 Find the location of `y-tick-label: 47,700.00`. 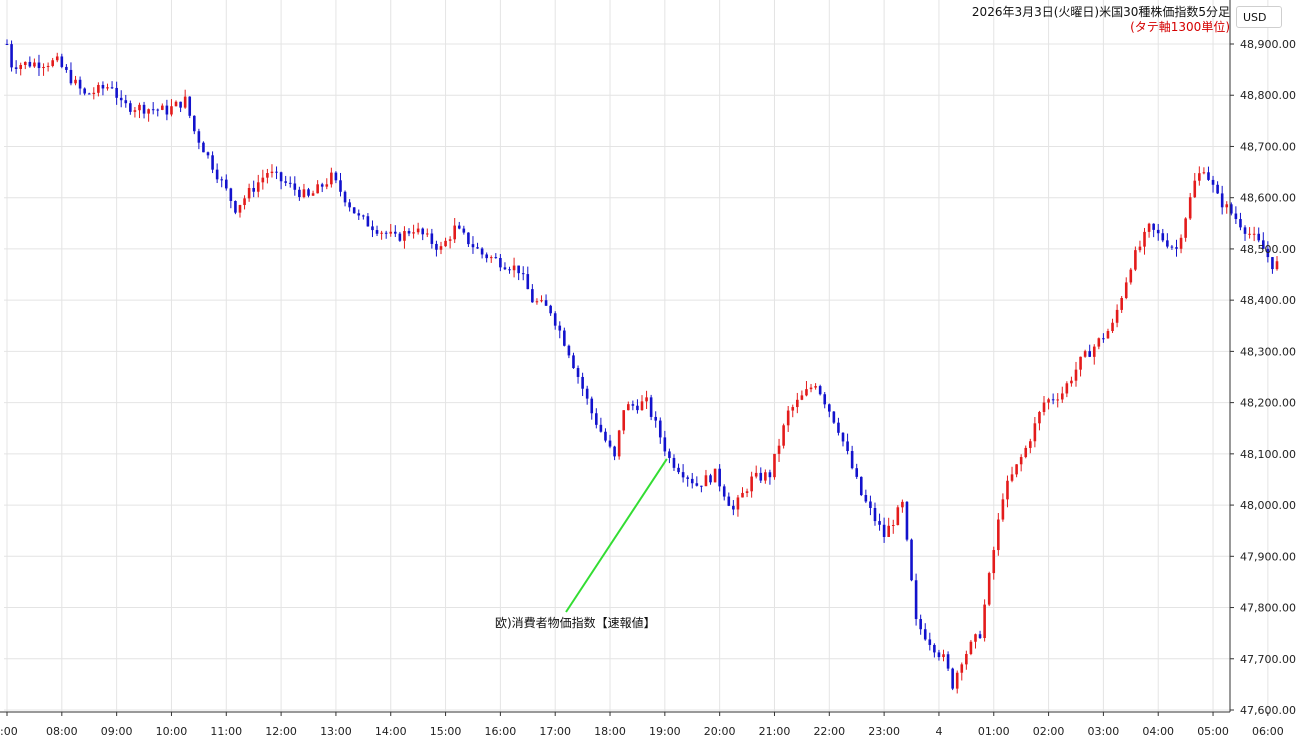

y-tick-label: 47,700.00 is located at coordinates (1268, 659).